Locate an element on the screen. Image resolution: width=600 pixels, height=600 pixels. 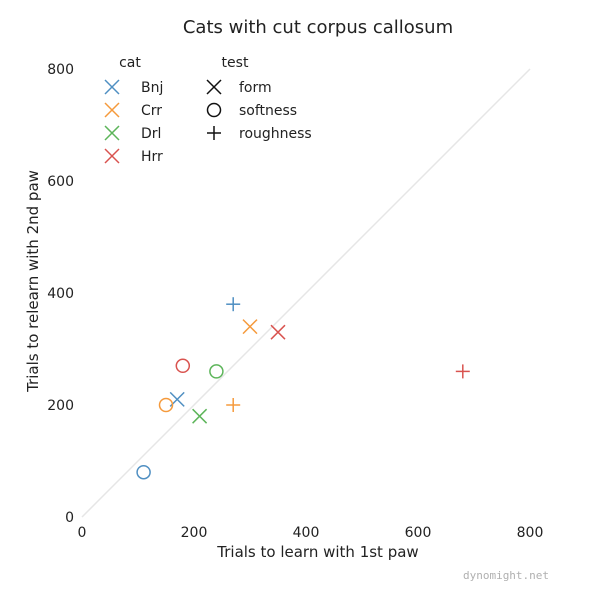
legend-cat-title: cat is located at coordinates (130, 63).